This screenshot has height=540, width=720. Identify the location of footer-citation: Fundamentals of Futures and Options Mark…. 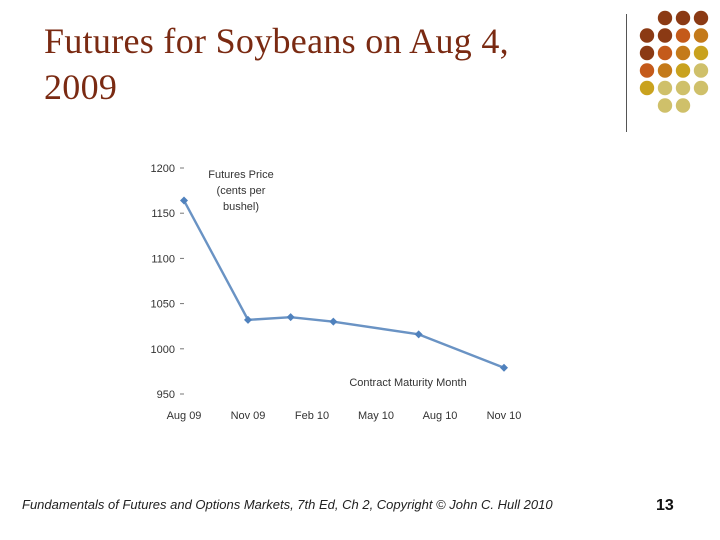
(287, 504).